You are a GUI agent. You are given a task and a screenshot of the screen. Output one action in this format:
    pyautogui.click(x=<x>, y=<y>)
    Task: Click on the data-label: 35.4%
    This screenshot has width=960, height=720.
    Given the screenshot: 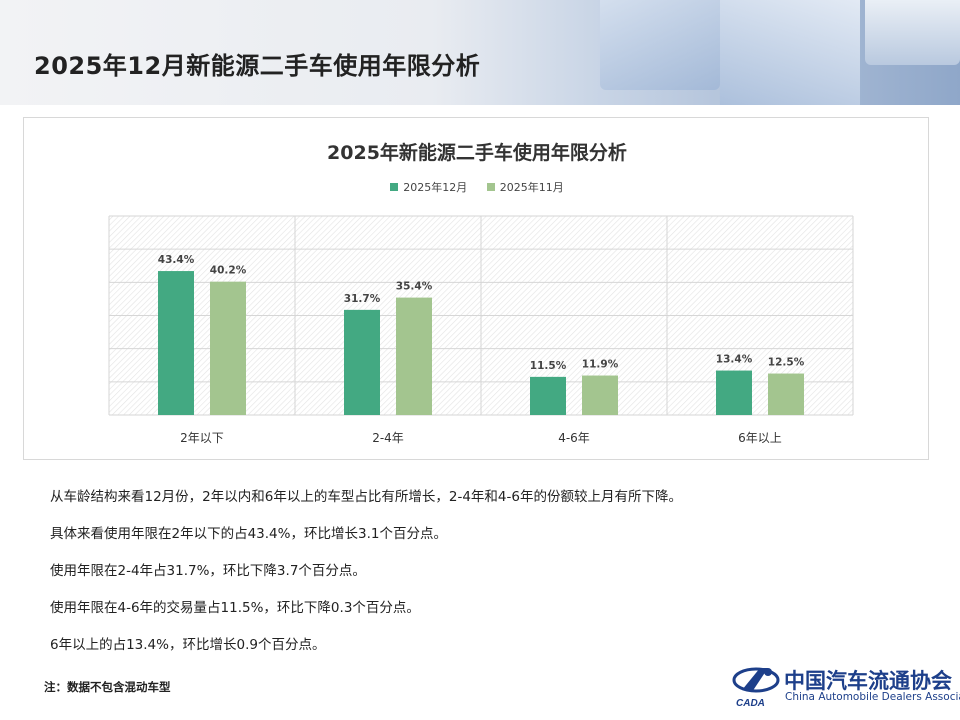 What is the action you would take?
    pyautogui.click(x=414, y=287)
    